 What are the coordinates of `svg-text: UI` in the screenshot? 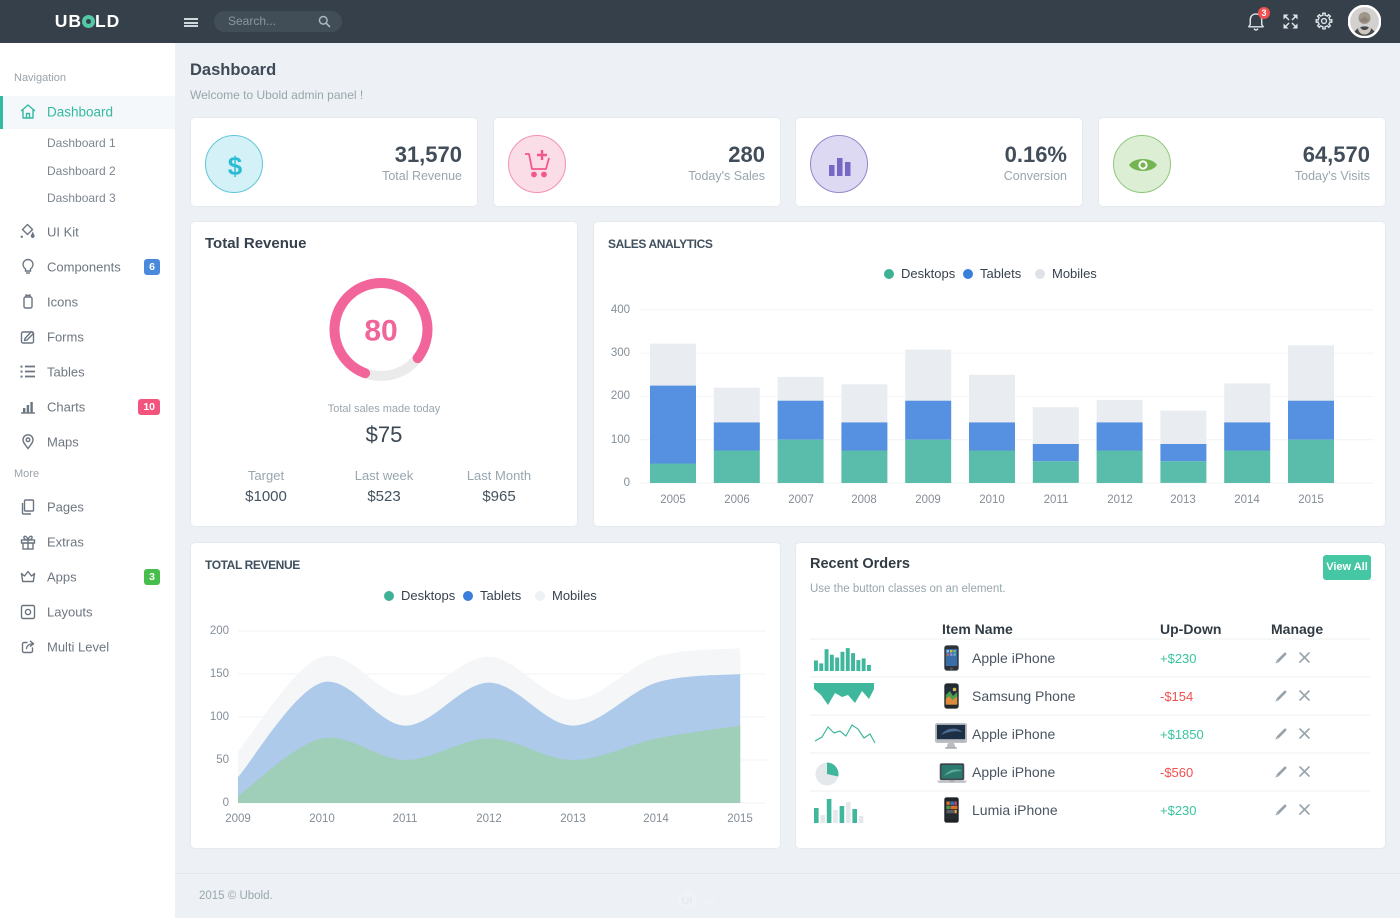 It's located at (687, 902).